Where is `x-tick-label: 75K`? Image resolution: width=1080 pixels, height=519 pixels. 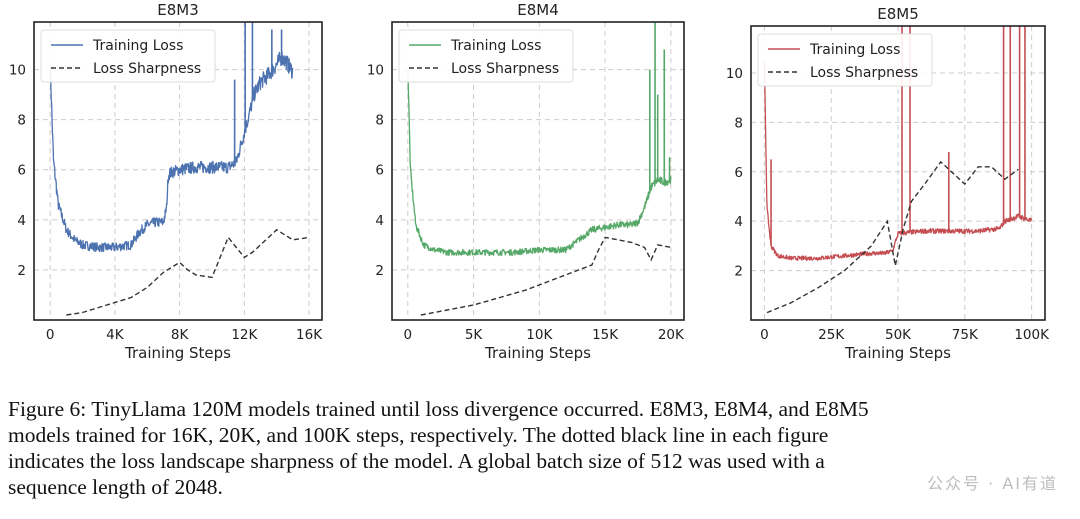 x-tick-label: 75K is located at coordinates (965, 335).